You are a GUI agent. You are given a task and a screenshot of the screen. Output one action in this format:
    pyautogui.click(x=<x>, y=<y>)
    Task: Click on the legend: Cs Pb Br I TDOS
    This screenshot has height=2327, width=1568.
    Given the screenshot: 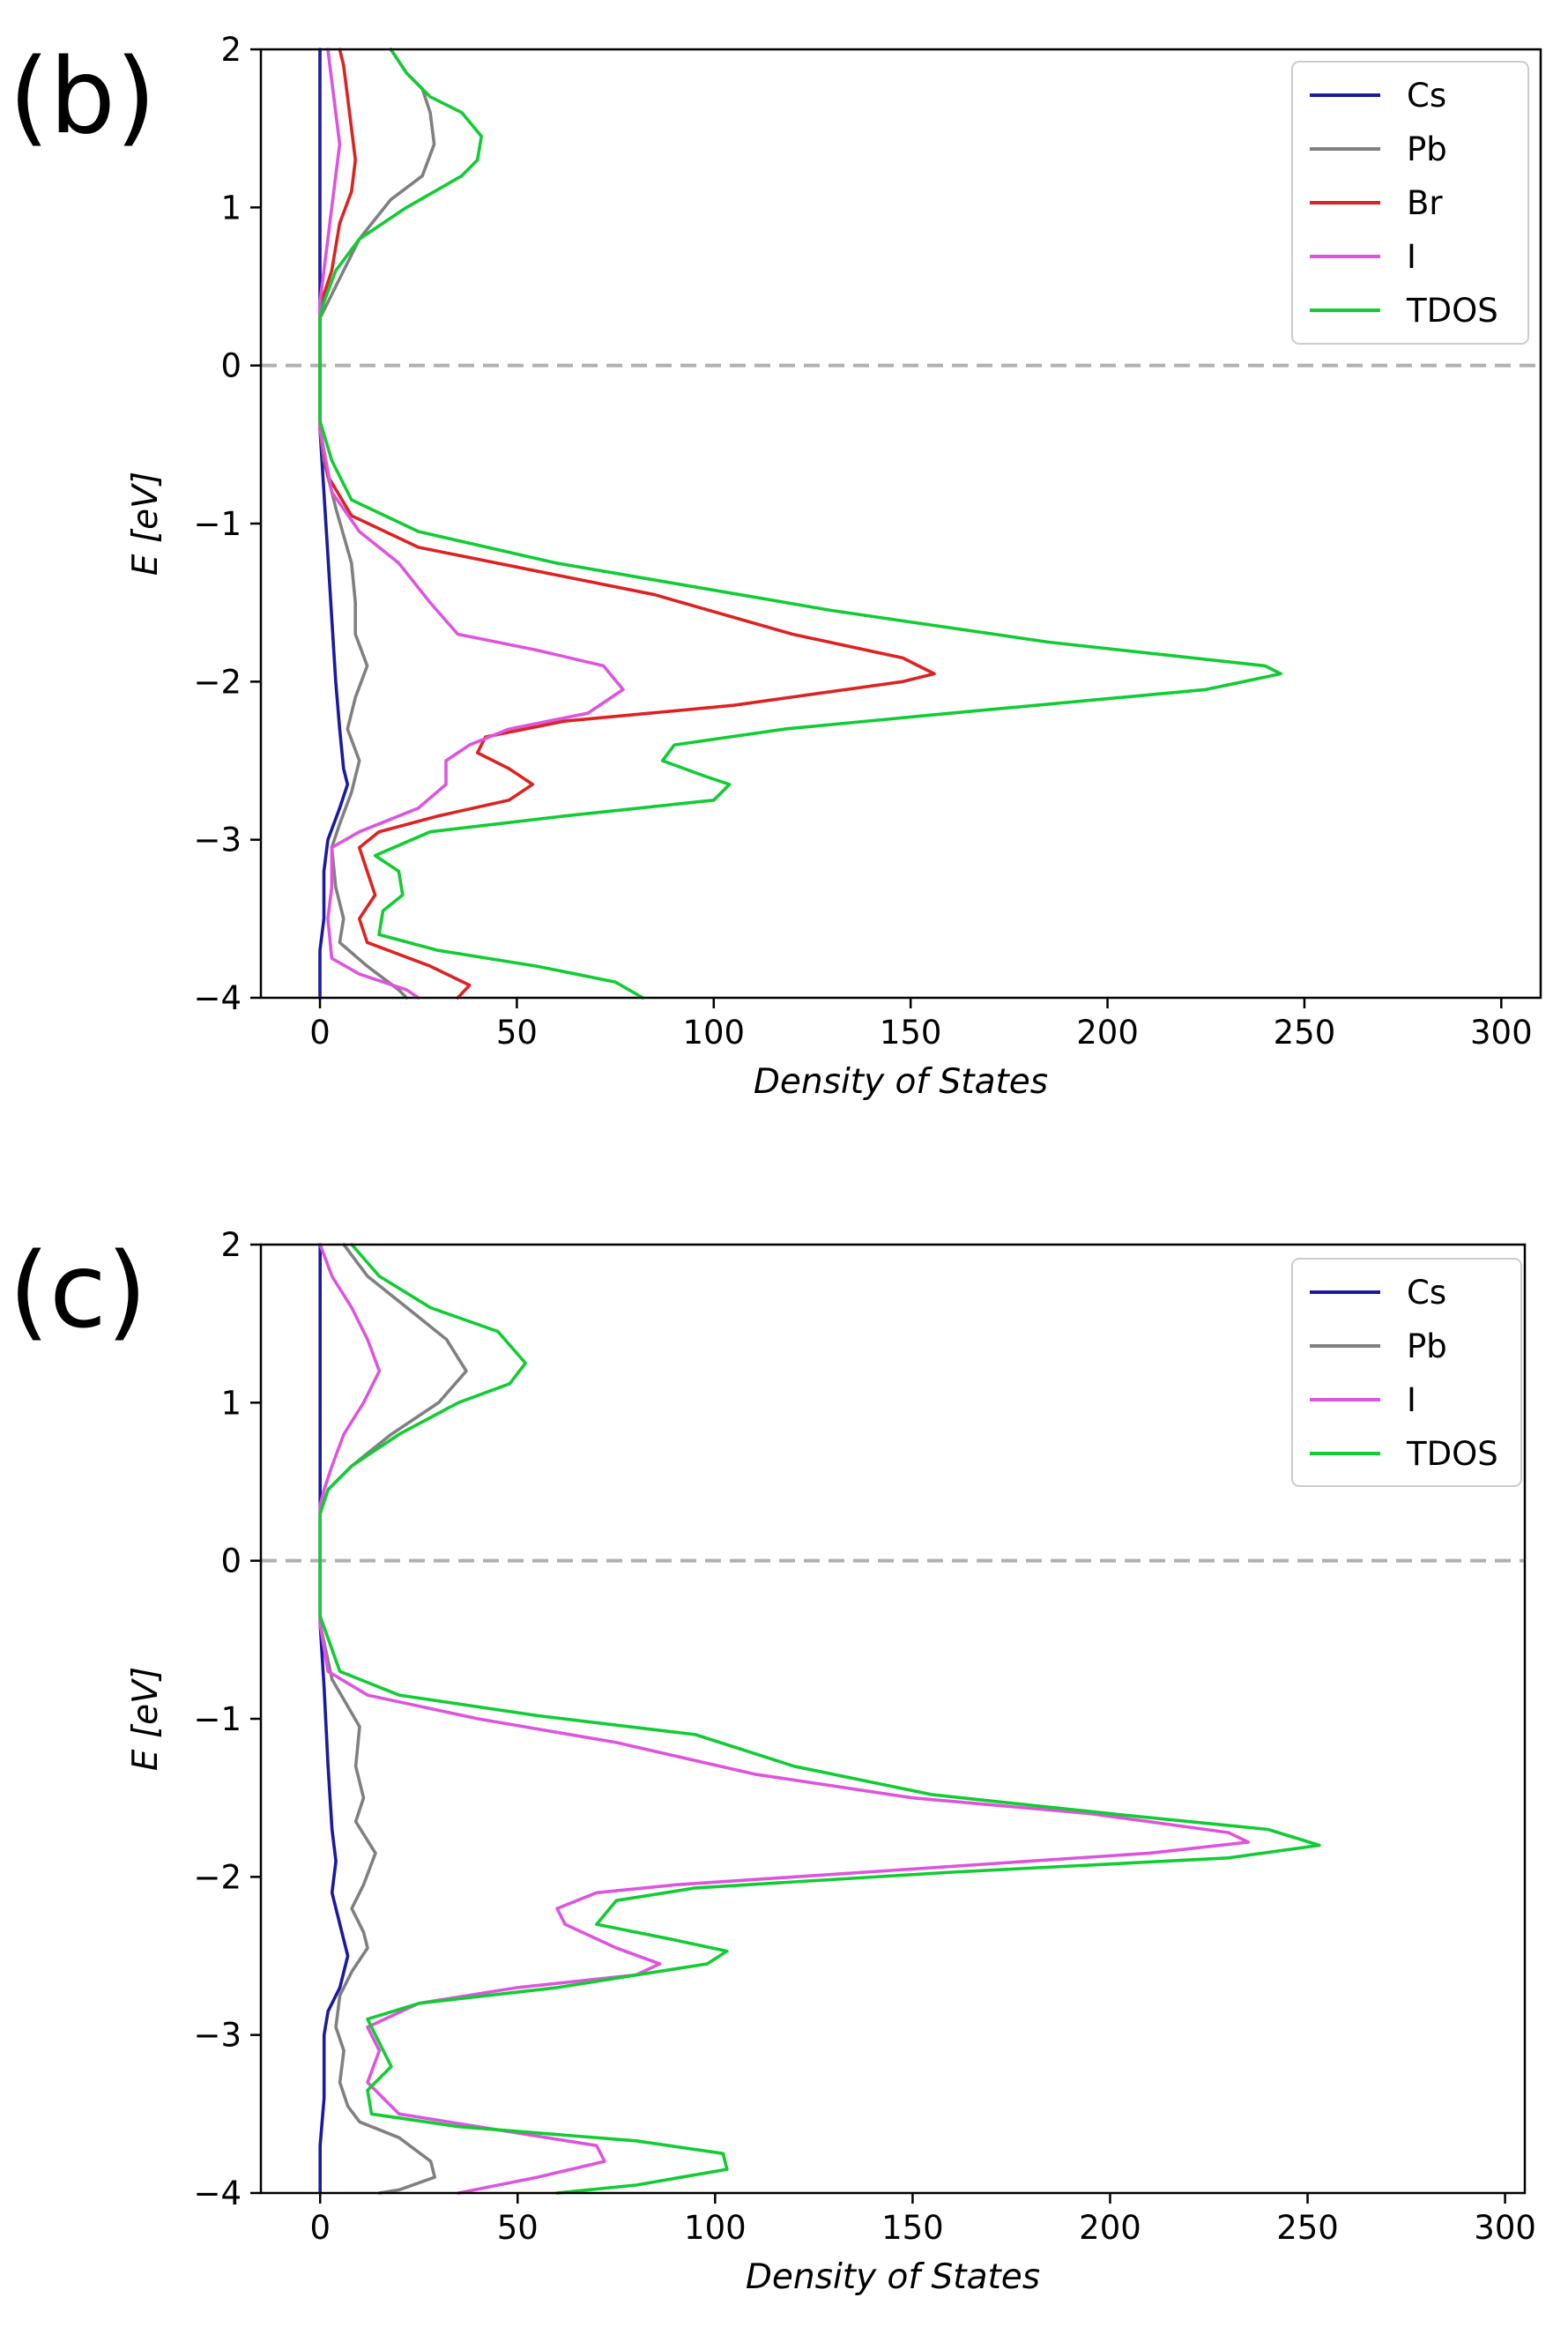 What is the action you would take?
    pyautogui.click(x=1410, y=203)
    